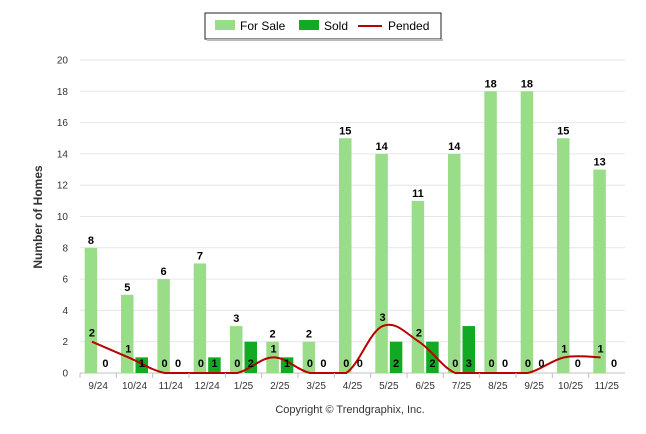 This screenshot has height=434, width=646. I want to click on y-tick-label: 12, so click(63, 186).